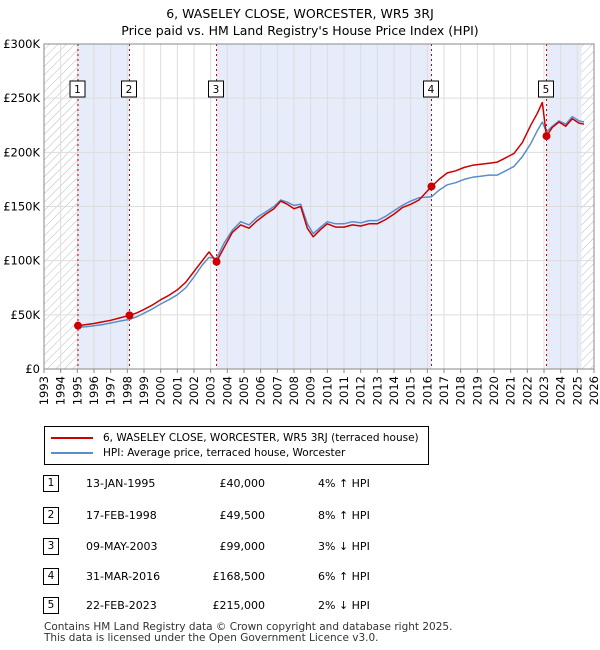  Describe the element at coordinates (21, 207) in the screenshot. I see `y-tick-label: £150K` at that location.